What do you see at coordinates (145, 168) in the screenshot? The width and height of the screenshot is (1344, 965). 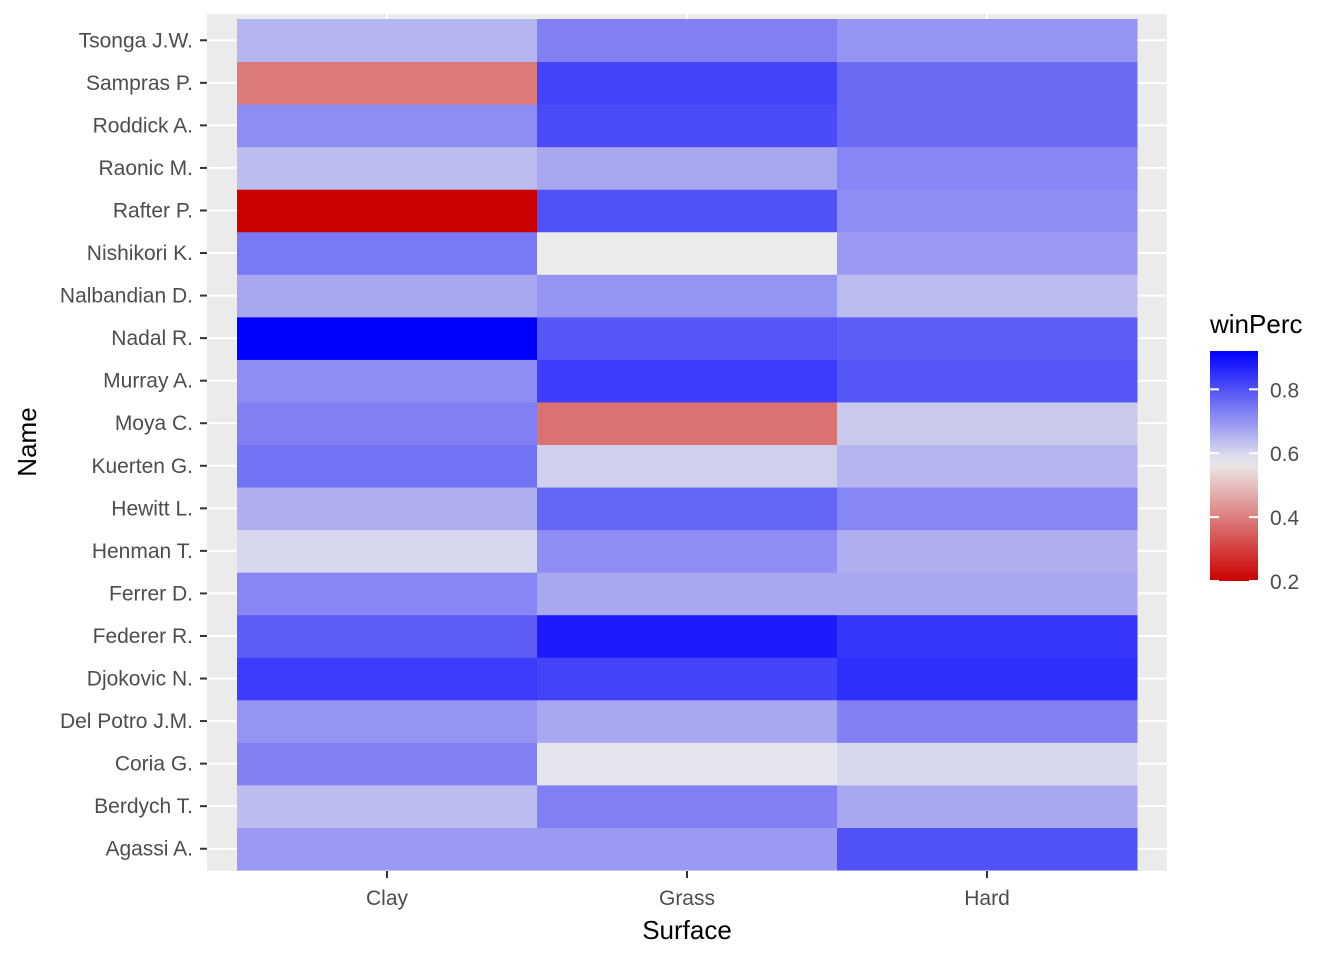 I see `y-tick-label: Raonic M.` at bounding box center [145, 168].